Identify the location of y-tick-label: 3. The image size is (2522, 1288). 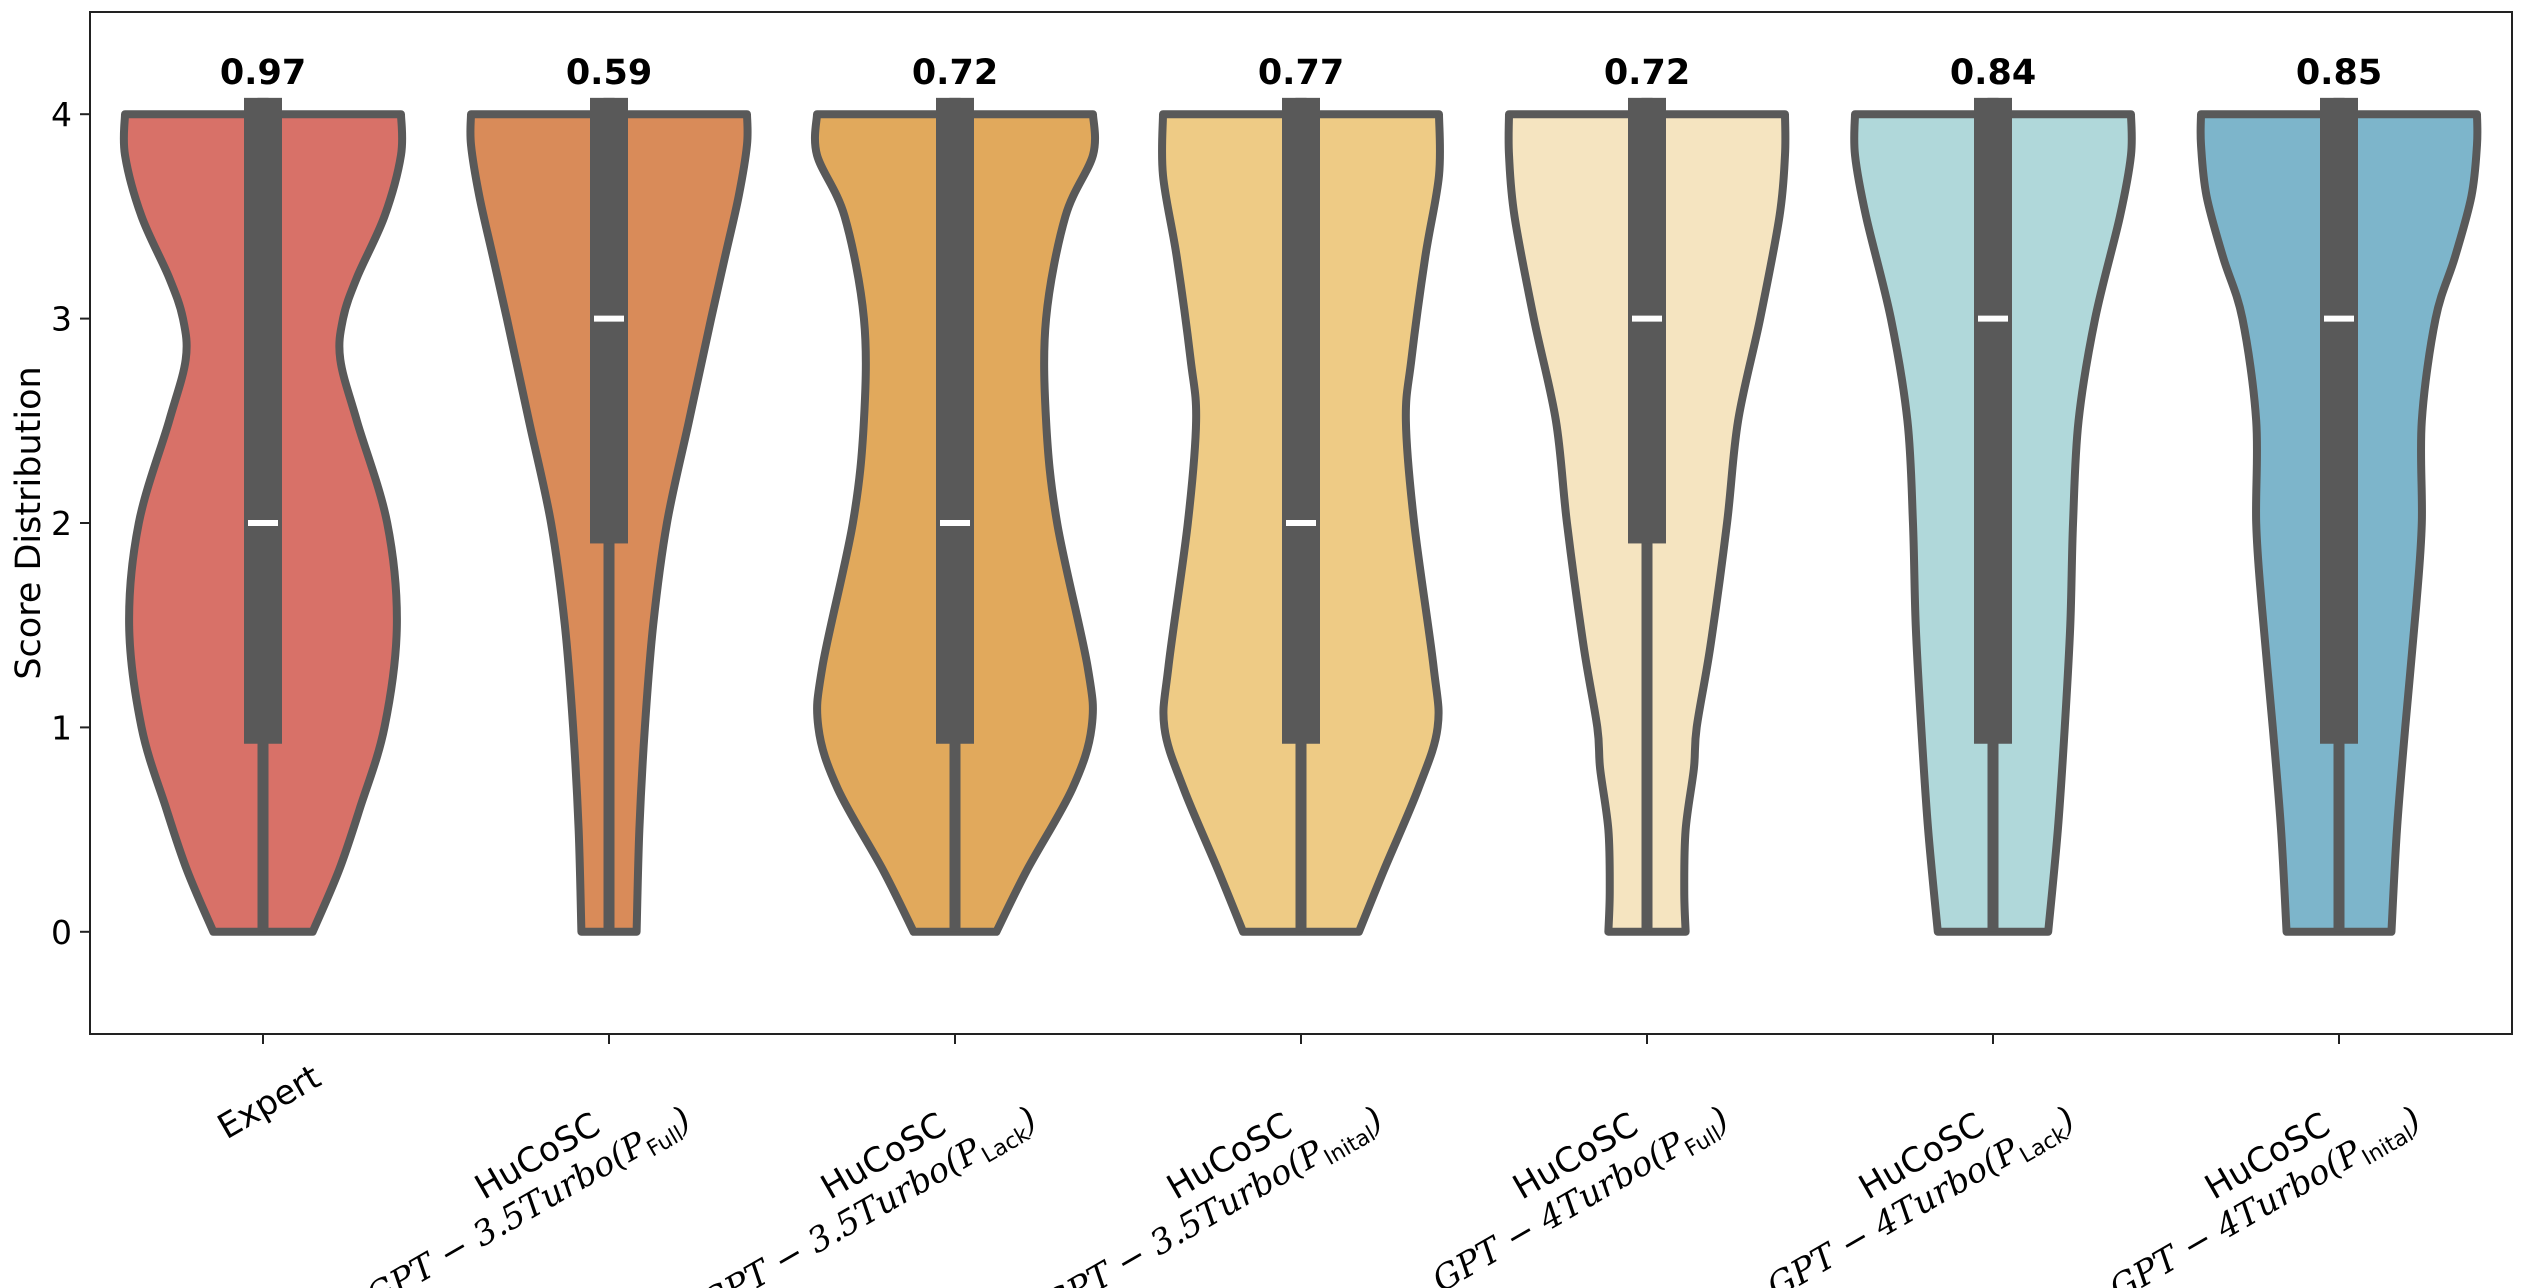
(61, 319).